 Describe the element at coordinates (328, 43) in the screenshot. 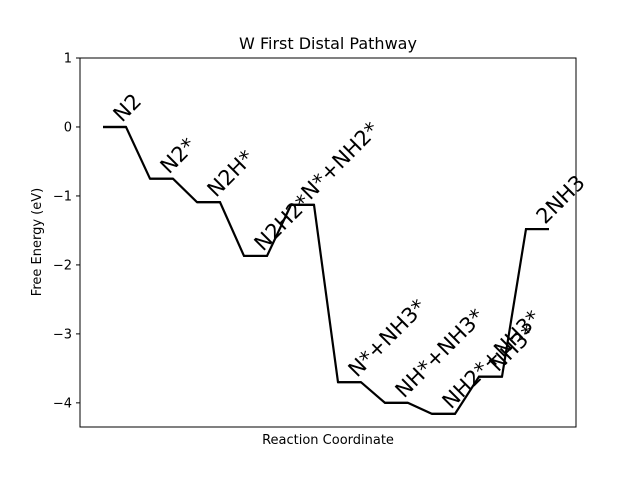

I see `chart-title: W First Distal Pathway` at that location.